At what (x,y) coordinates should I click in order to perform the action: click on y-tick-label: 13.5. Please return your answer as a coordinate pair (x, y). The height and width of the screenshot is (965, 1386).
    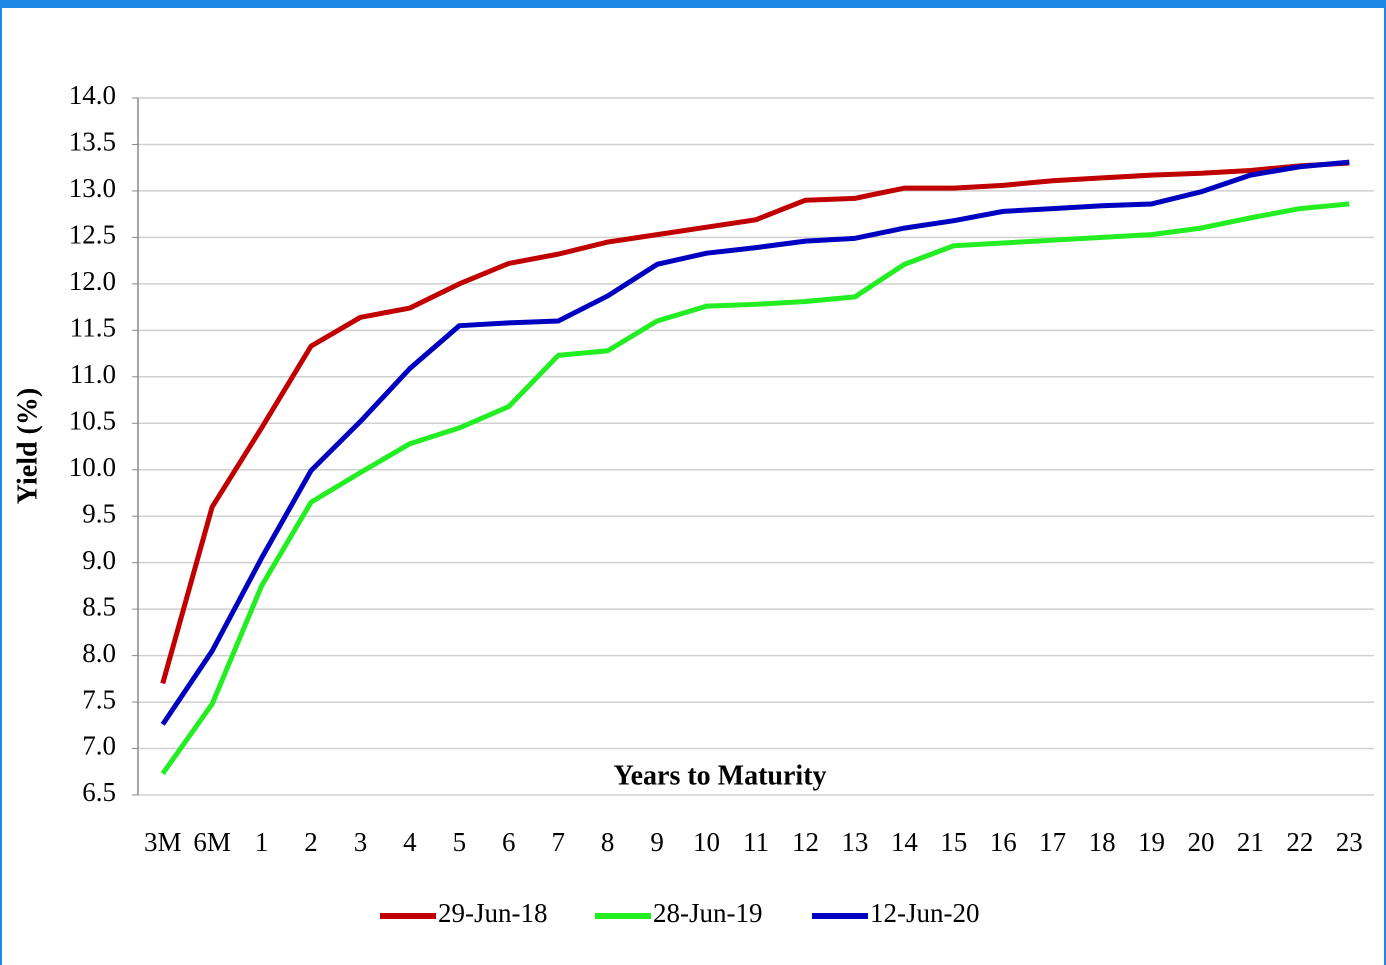
    Looking at the image, I should click on (92, 142).